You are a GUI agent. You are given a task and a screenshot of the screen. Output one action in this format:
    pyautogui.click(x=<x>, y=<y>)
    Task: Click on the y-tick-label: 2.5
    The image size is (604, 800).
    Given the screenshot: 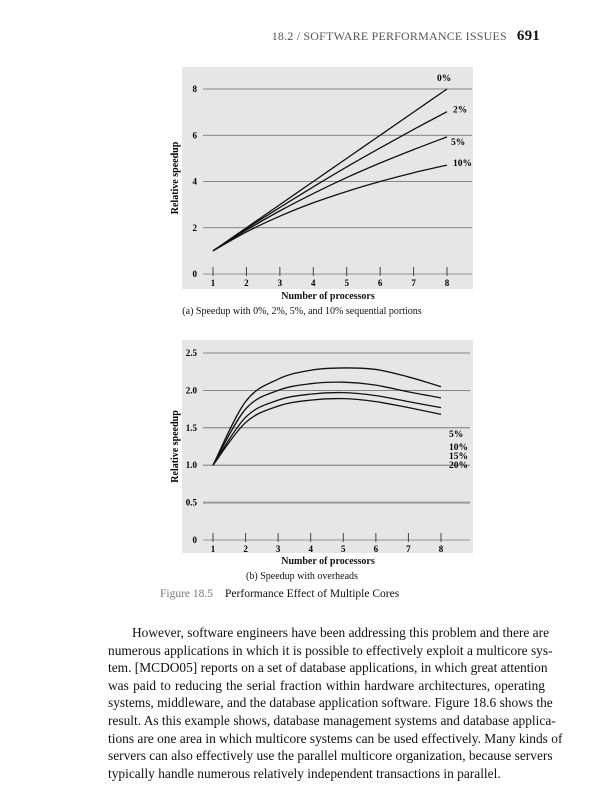 What is the action you would take?
    pyautogui.click(x=192, y=353)
    